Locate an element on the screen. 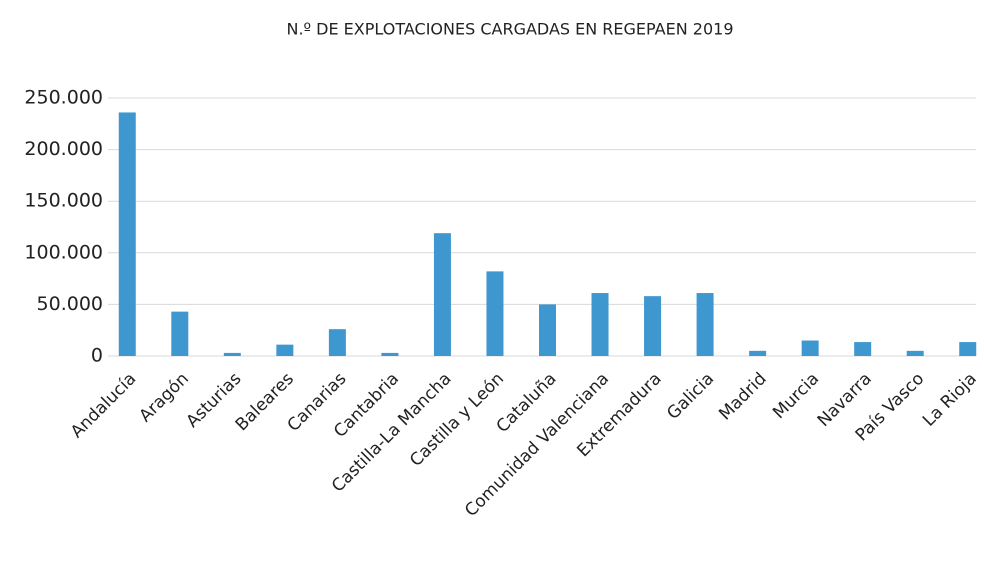 Image resolution: width=984 pixels, height=573 pixels. x-tick-label: Castilla y León is located at coordinates (457, 420).